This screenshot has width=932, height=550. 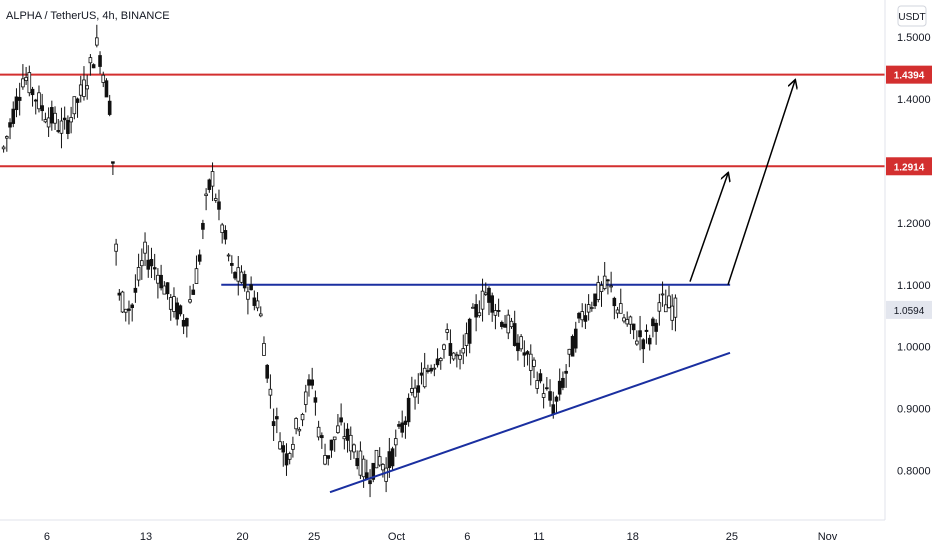 I want to click on price-badges: 1.4394 1.2914 1.0594, so click(x=909, y=192).